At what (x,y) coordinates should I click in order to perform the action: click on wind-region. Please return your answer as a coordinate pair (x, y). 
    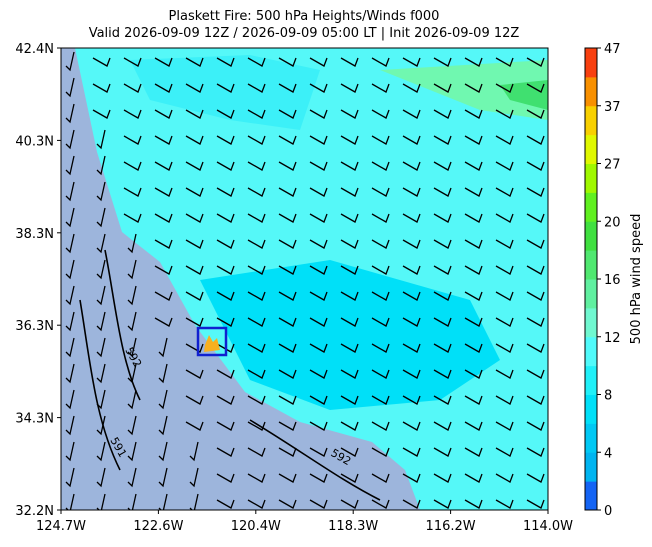
    Looking at the image, I should click on (350, 335).